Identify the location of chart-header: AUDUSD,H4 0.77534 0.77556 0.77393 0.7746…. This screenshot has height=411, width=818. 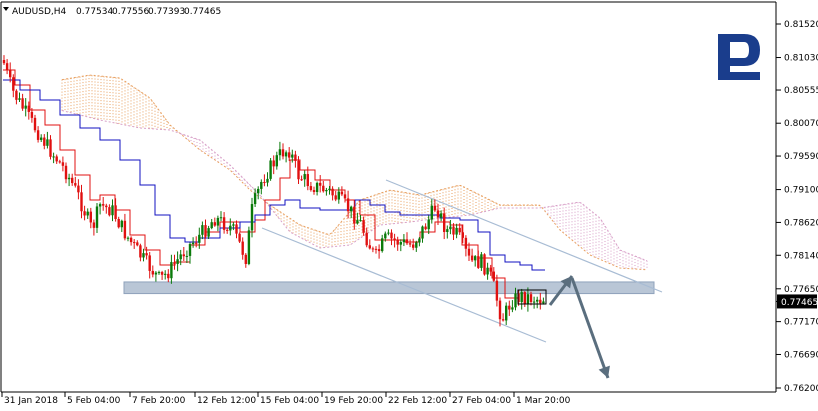
(112, 12).